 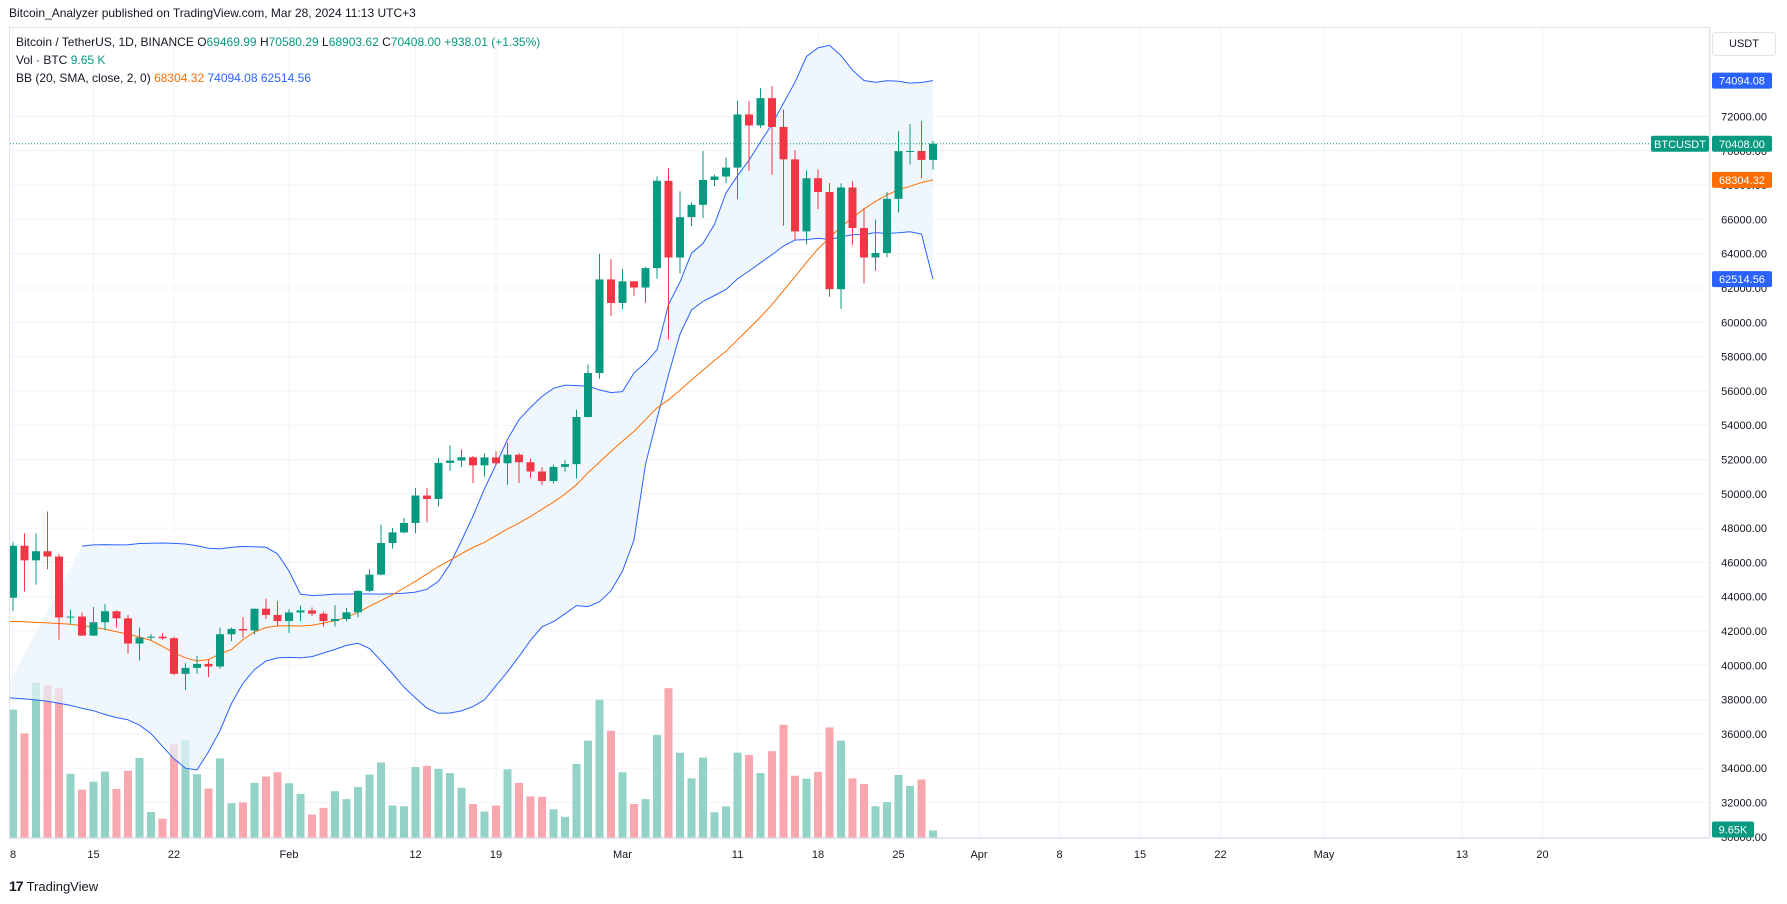 I want to click on price-tag-label: 62514.56, so click(x=1742, y=280).